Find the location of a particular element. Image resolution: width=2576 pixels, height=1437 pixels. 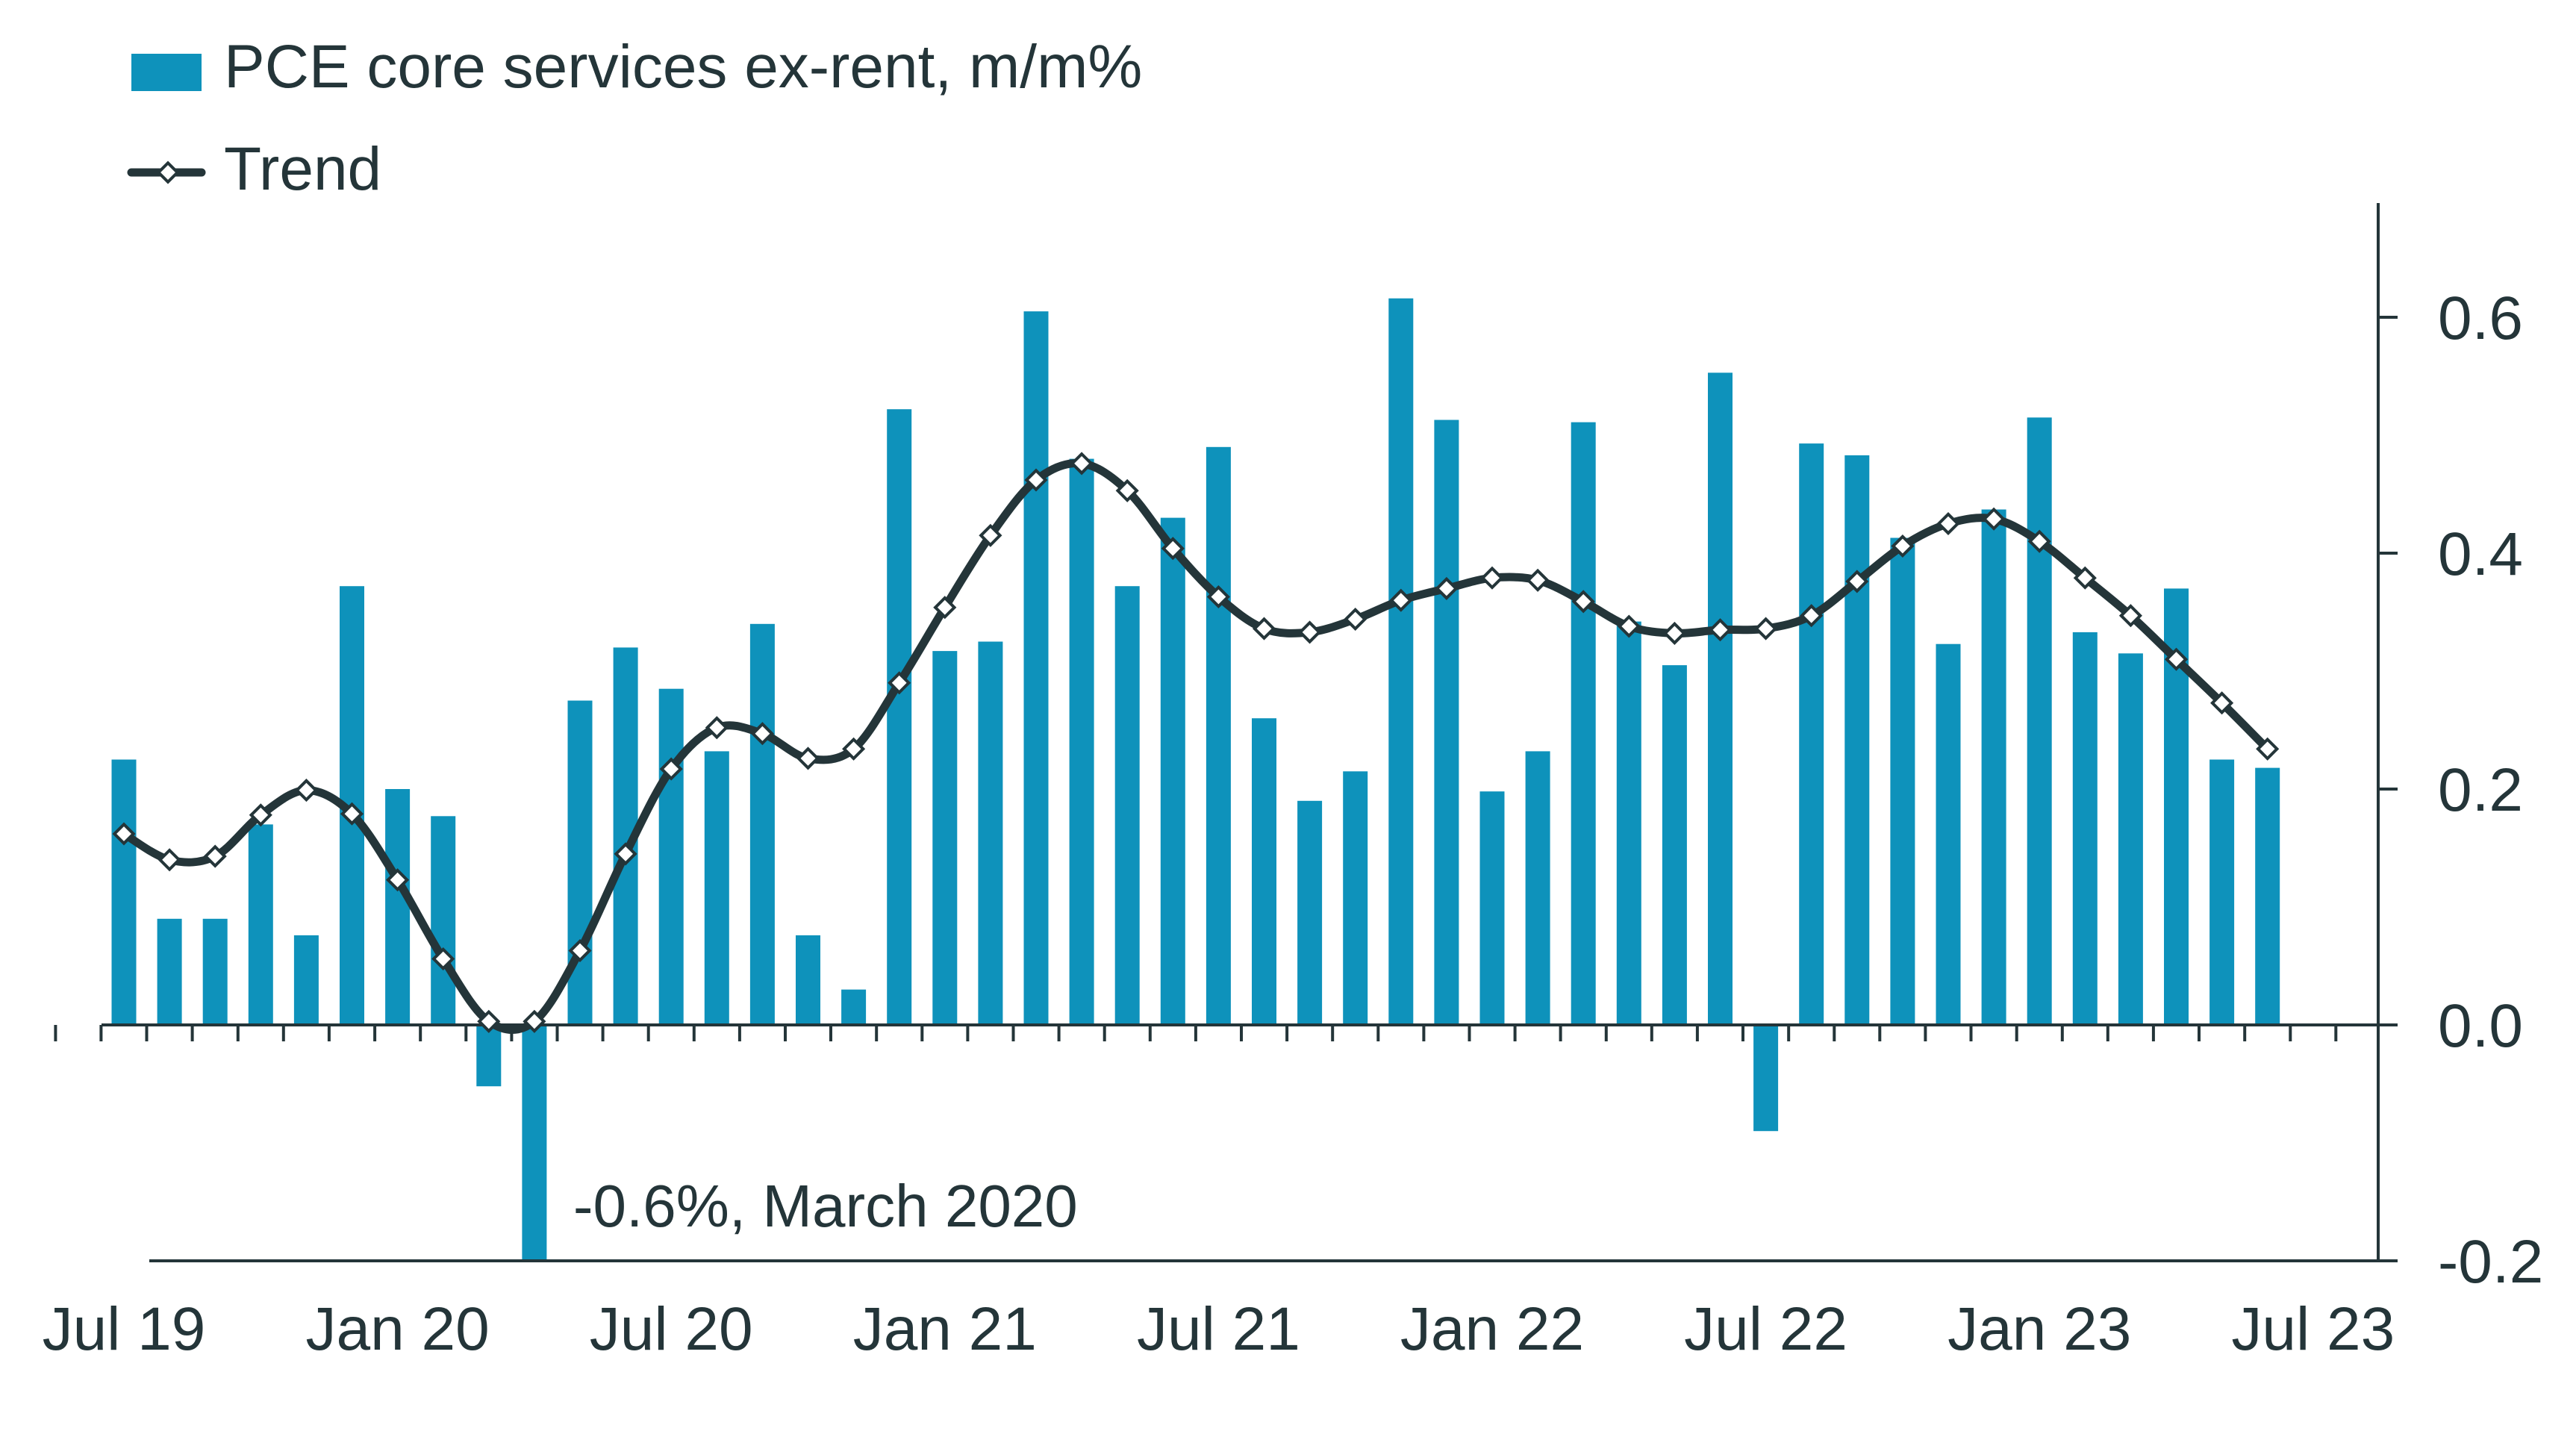

y-tick-labels: 0.6 0.4 0.2 0.0 -0.2 is located at coordinates (2490, 790).